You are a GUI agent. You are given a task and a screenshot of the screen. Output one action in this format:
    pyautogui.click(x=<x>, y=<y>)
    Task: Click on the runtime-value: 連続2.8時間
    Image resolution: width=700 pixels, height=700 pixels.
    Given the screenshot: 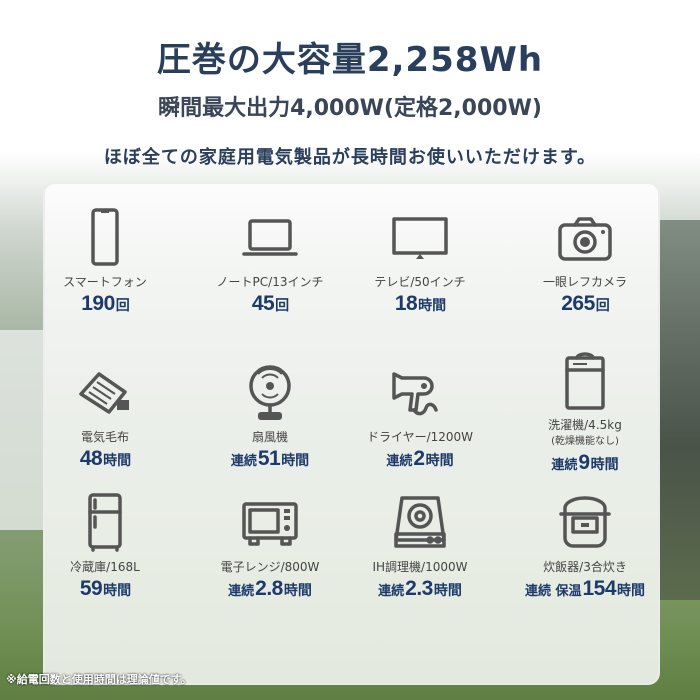 What is the action you would take?
    pyautogui.click(x=270, y=589)
    